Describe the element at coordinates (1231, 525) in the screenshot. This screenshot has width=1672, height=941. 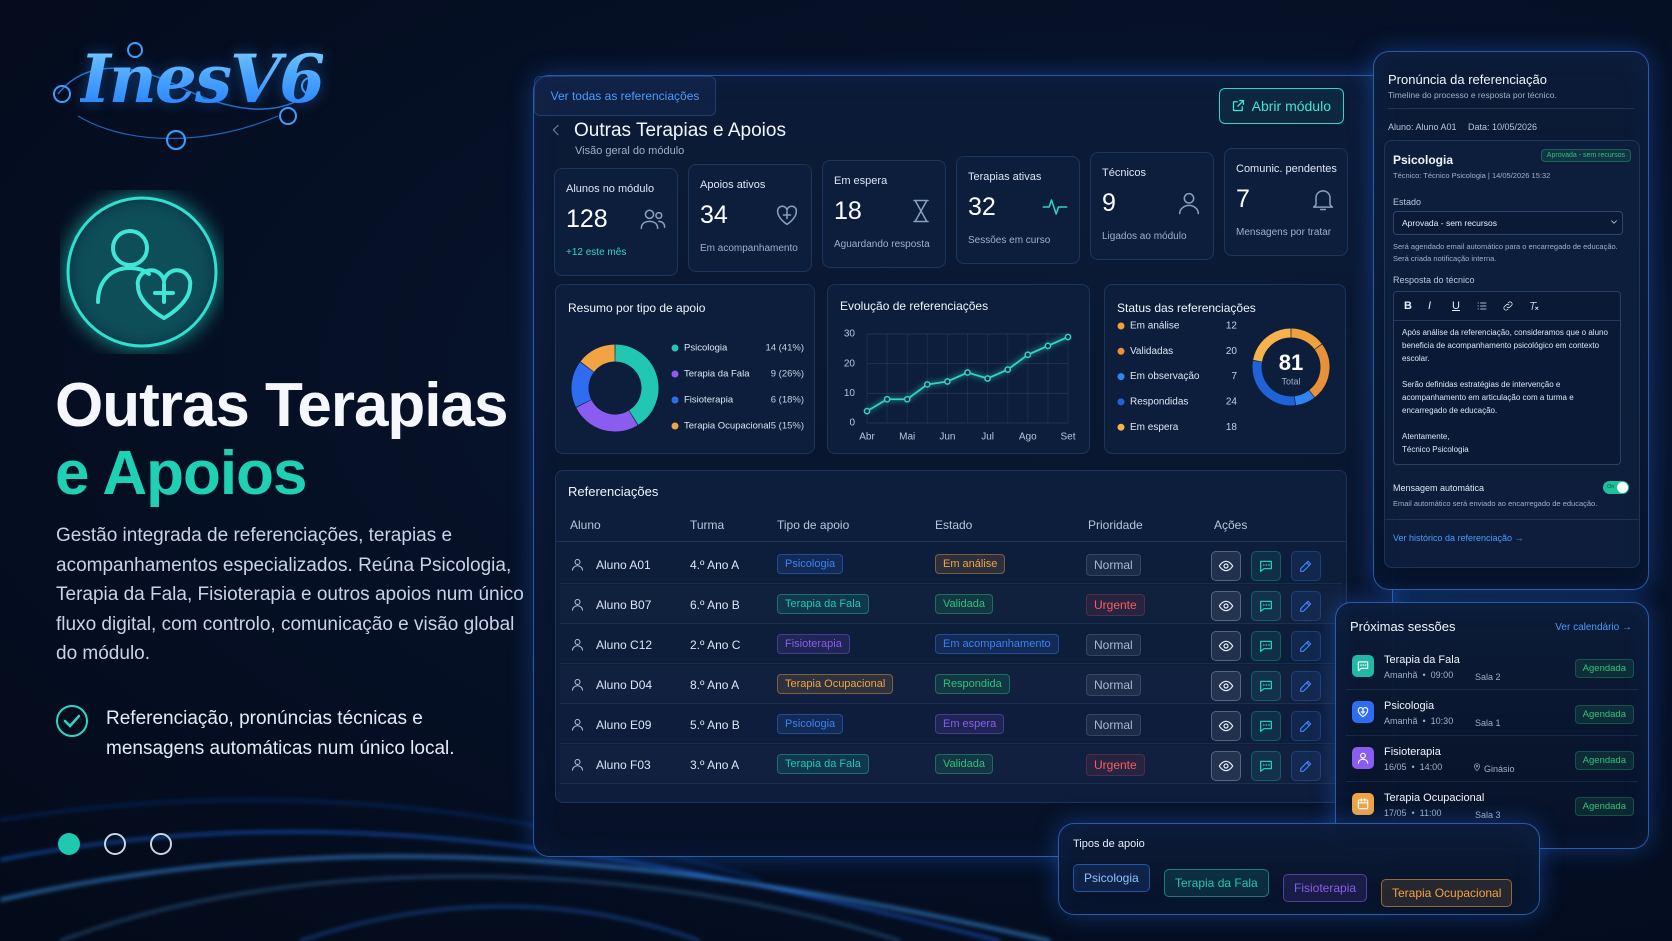
I see `column-header: Ações` at that location.